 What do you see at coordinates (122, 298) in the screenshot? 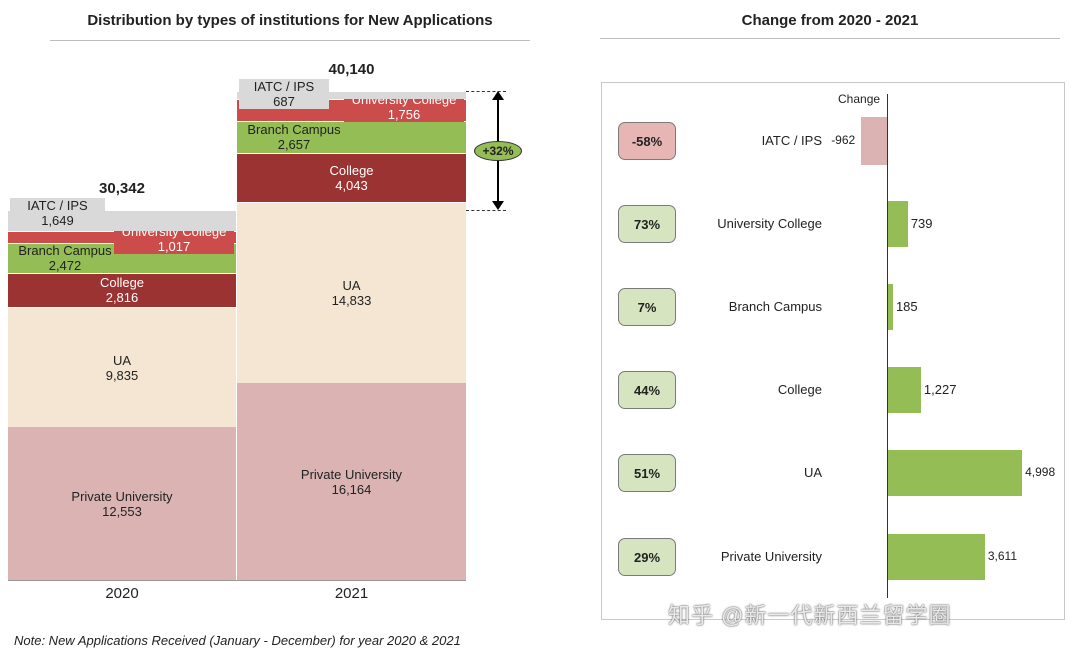
I see `segment-value: 2,816` at bounding box center [122, 298].